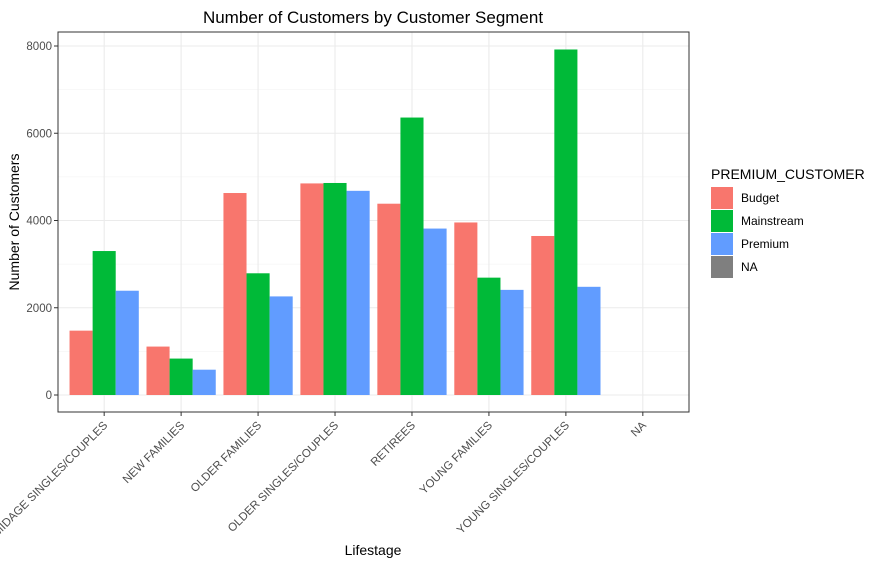  Describe the element at coordinates (772, 221) in the screenshot. I see `legend-label: Mainstream` at that location.